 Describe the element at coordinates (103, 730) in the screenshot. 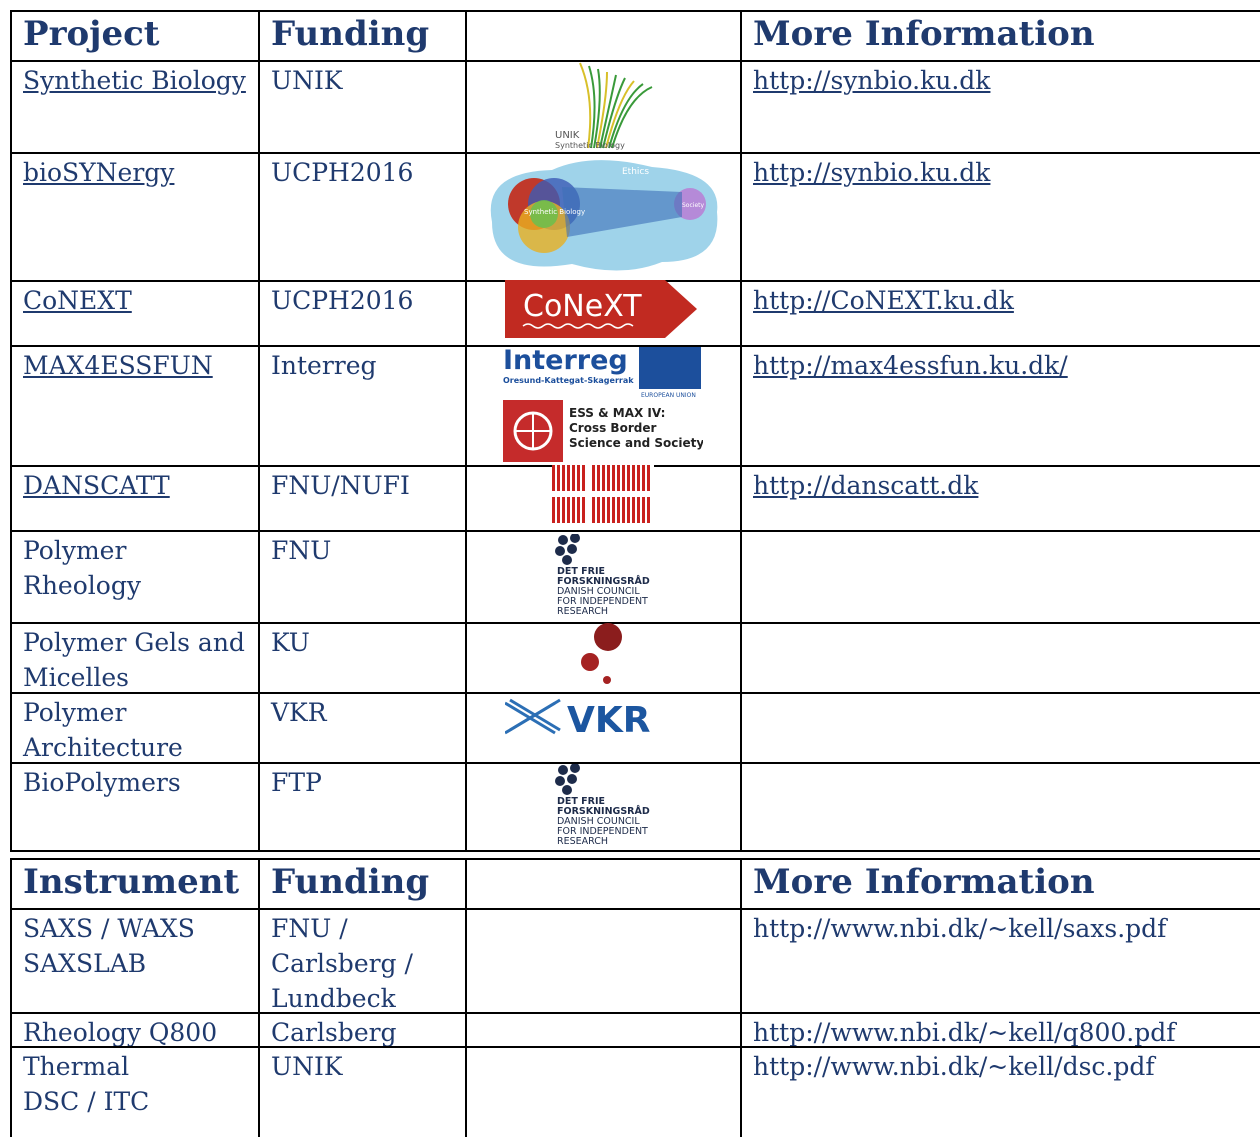

I see `project-name: Polymer Architecture` at that location.